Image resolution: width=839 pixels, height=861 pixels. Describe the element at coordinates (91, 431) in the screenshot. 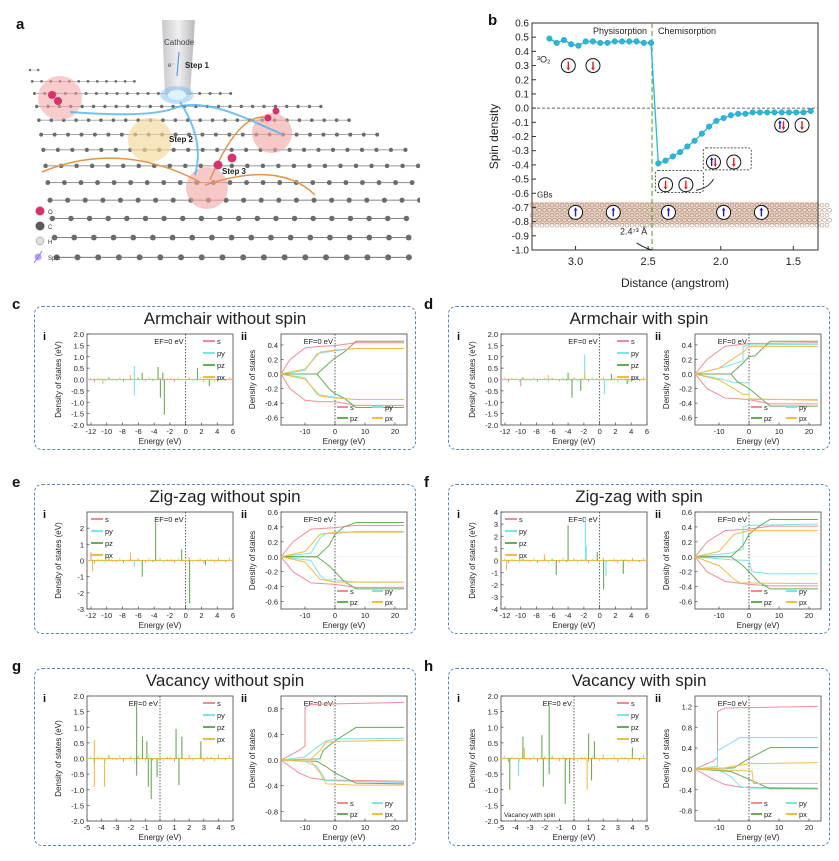

I see `x-tick-label: -12` at that location.